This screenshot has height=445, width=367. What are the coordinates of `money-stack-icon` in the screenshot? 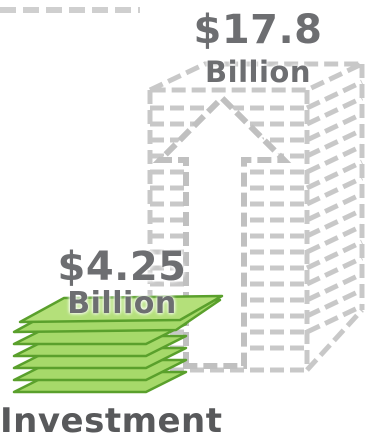 It's located at (118, 344).